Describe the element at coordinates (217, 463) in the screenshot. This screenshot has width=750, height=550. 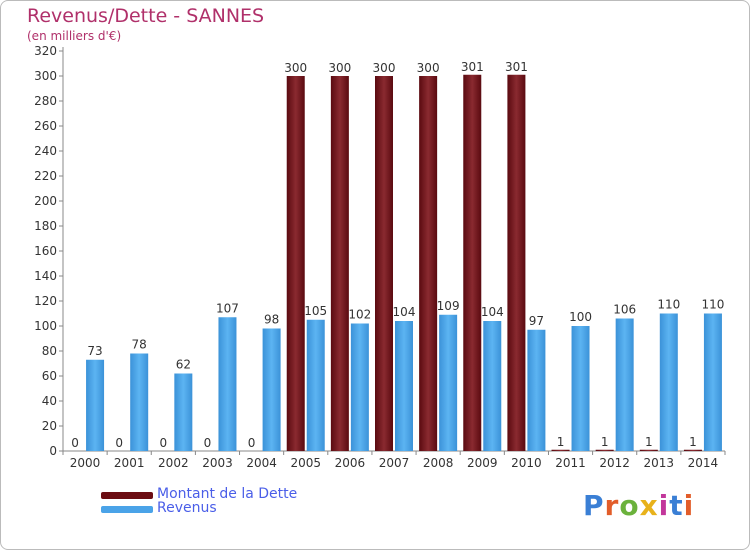
I see `x-tick-label: 2003` at that location.